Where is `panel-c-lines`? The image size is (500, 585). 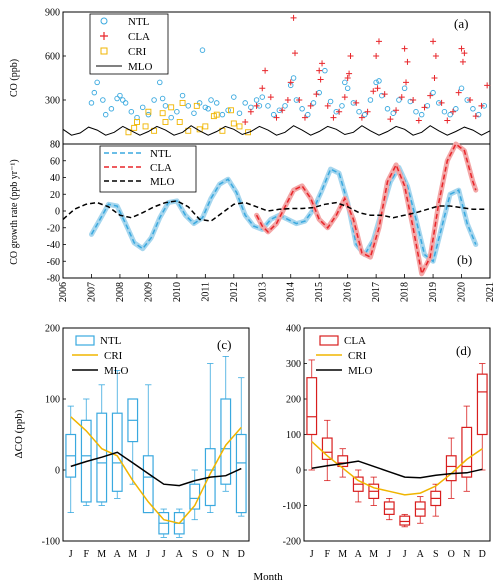
panel-c-lines is located at coordinates (156, 470).